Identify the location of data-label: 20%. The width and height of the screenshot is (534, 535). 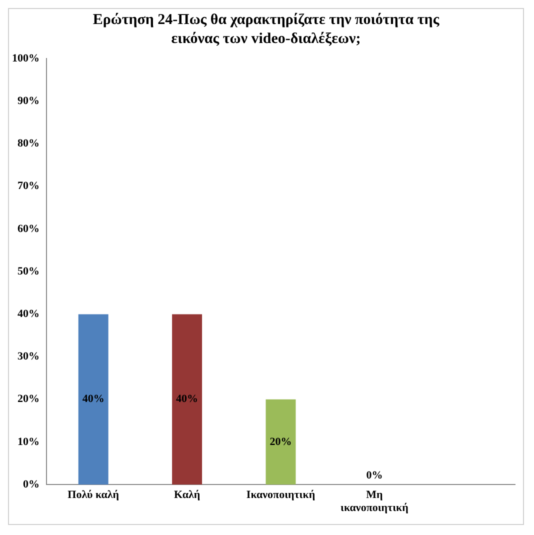
(281, 442).